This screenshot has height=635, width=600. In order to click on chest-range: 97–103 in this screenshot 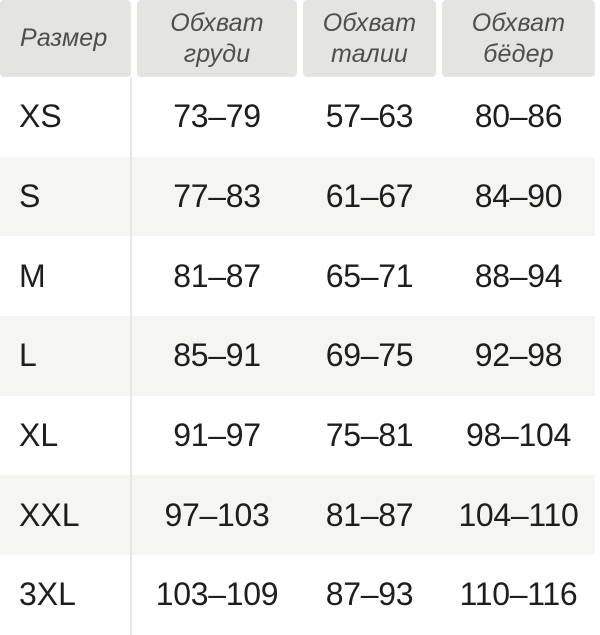, I will do `click(217, 514)`.